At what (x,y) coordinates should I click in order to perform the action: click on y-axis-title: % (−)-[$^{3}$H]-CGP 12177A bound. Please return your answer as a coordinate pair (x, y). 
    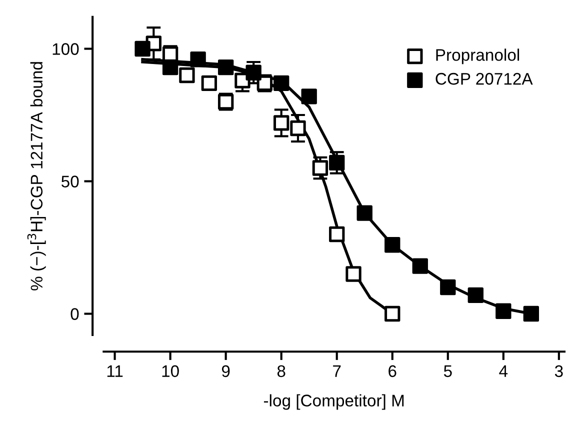
    Looking at the image, I should click on (36, 176).